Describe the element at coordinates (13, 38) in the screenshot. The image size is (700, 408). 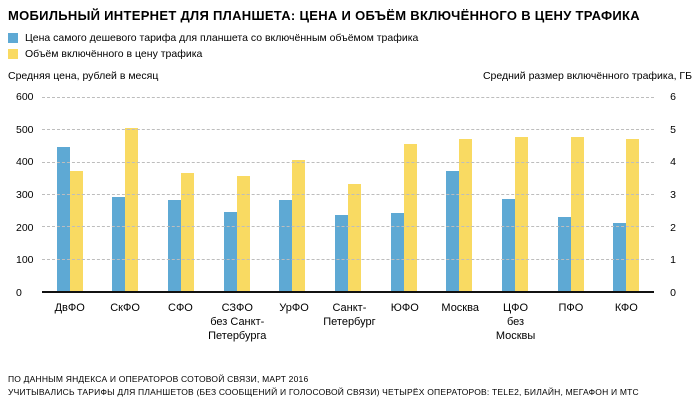
I see `price-swatch` at that location.